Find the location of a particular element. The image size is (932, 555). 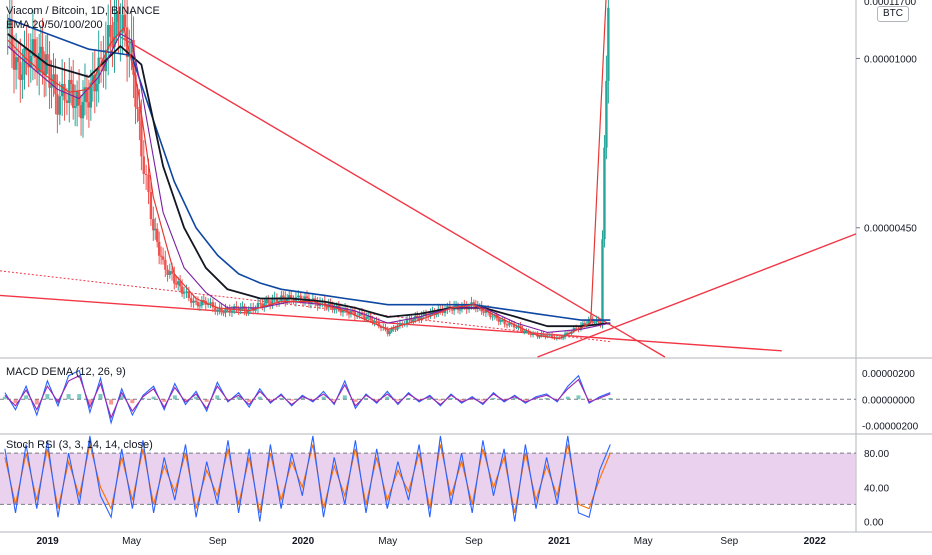

macd-legend: MACD DEMA (12, 26, 9) is located at coordinates (66, 372).